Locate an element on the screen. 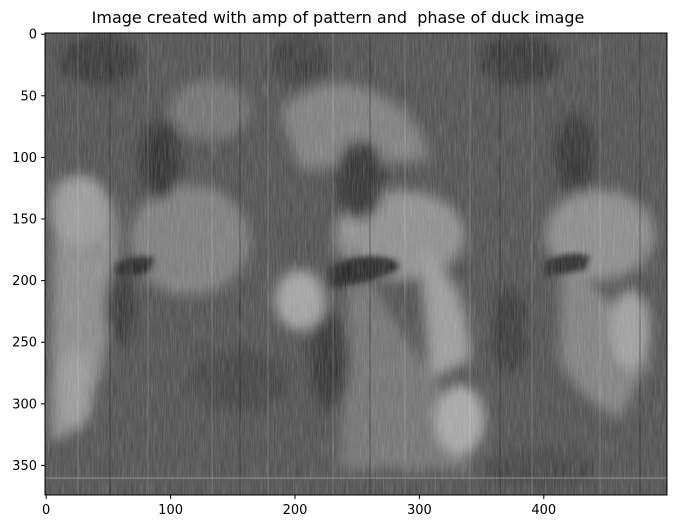 This screenshot has width=676, height=531. y-tick-label: 150 is located at coordinates (24, 220).